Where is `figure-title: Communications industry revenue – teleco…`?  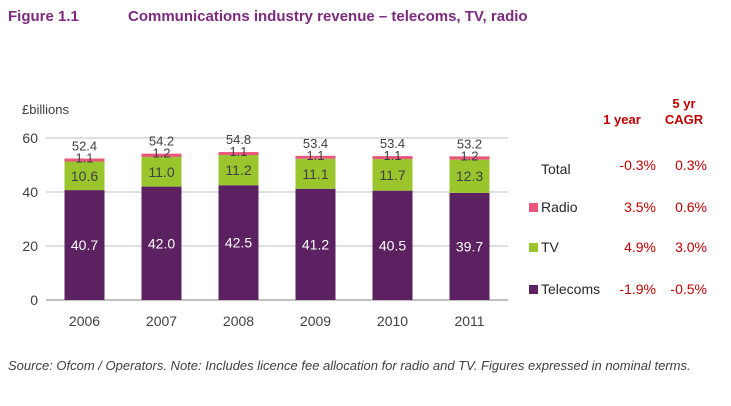 figure-title: Communications industry revenue – teleco… is located at coordinates (328, 16).